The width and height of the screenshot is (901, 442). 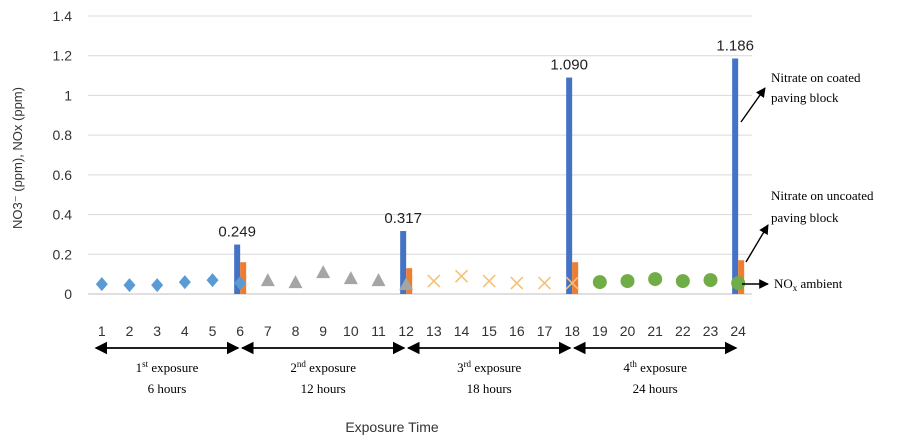 I want to click on x-tick-label: 19, so click(x=600, y=331).